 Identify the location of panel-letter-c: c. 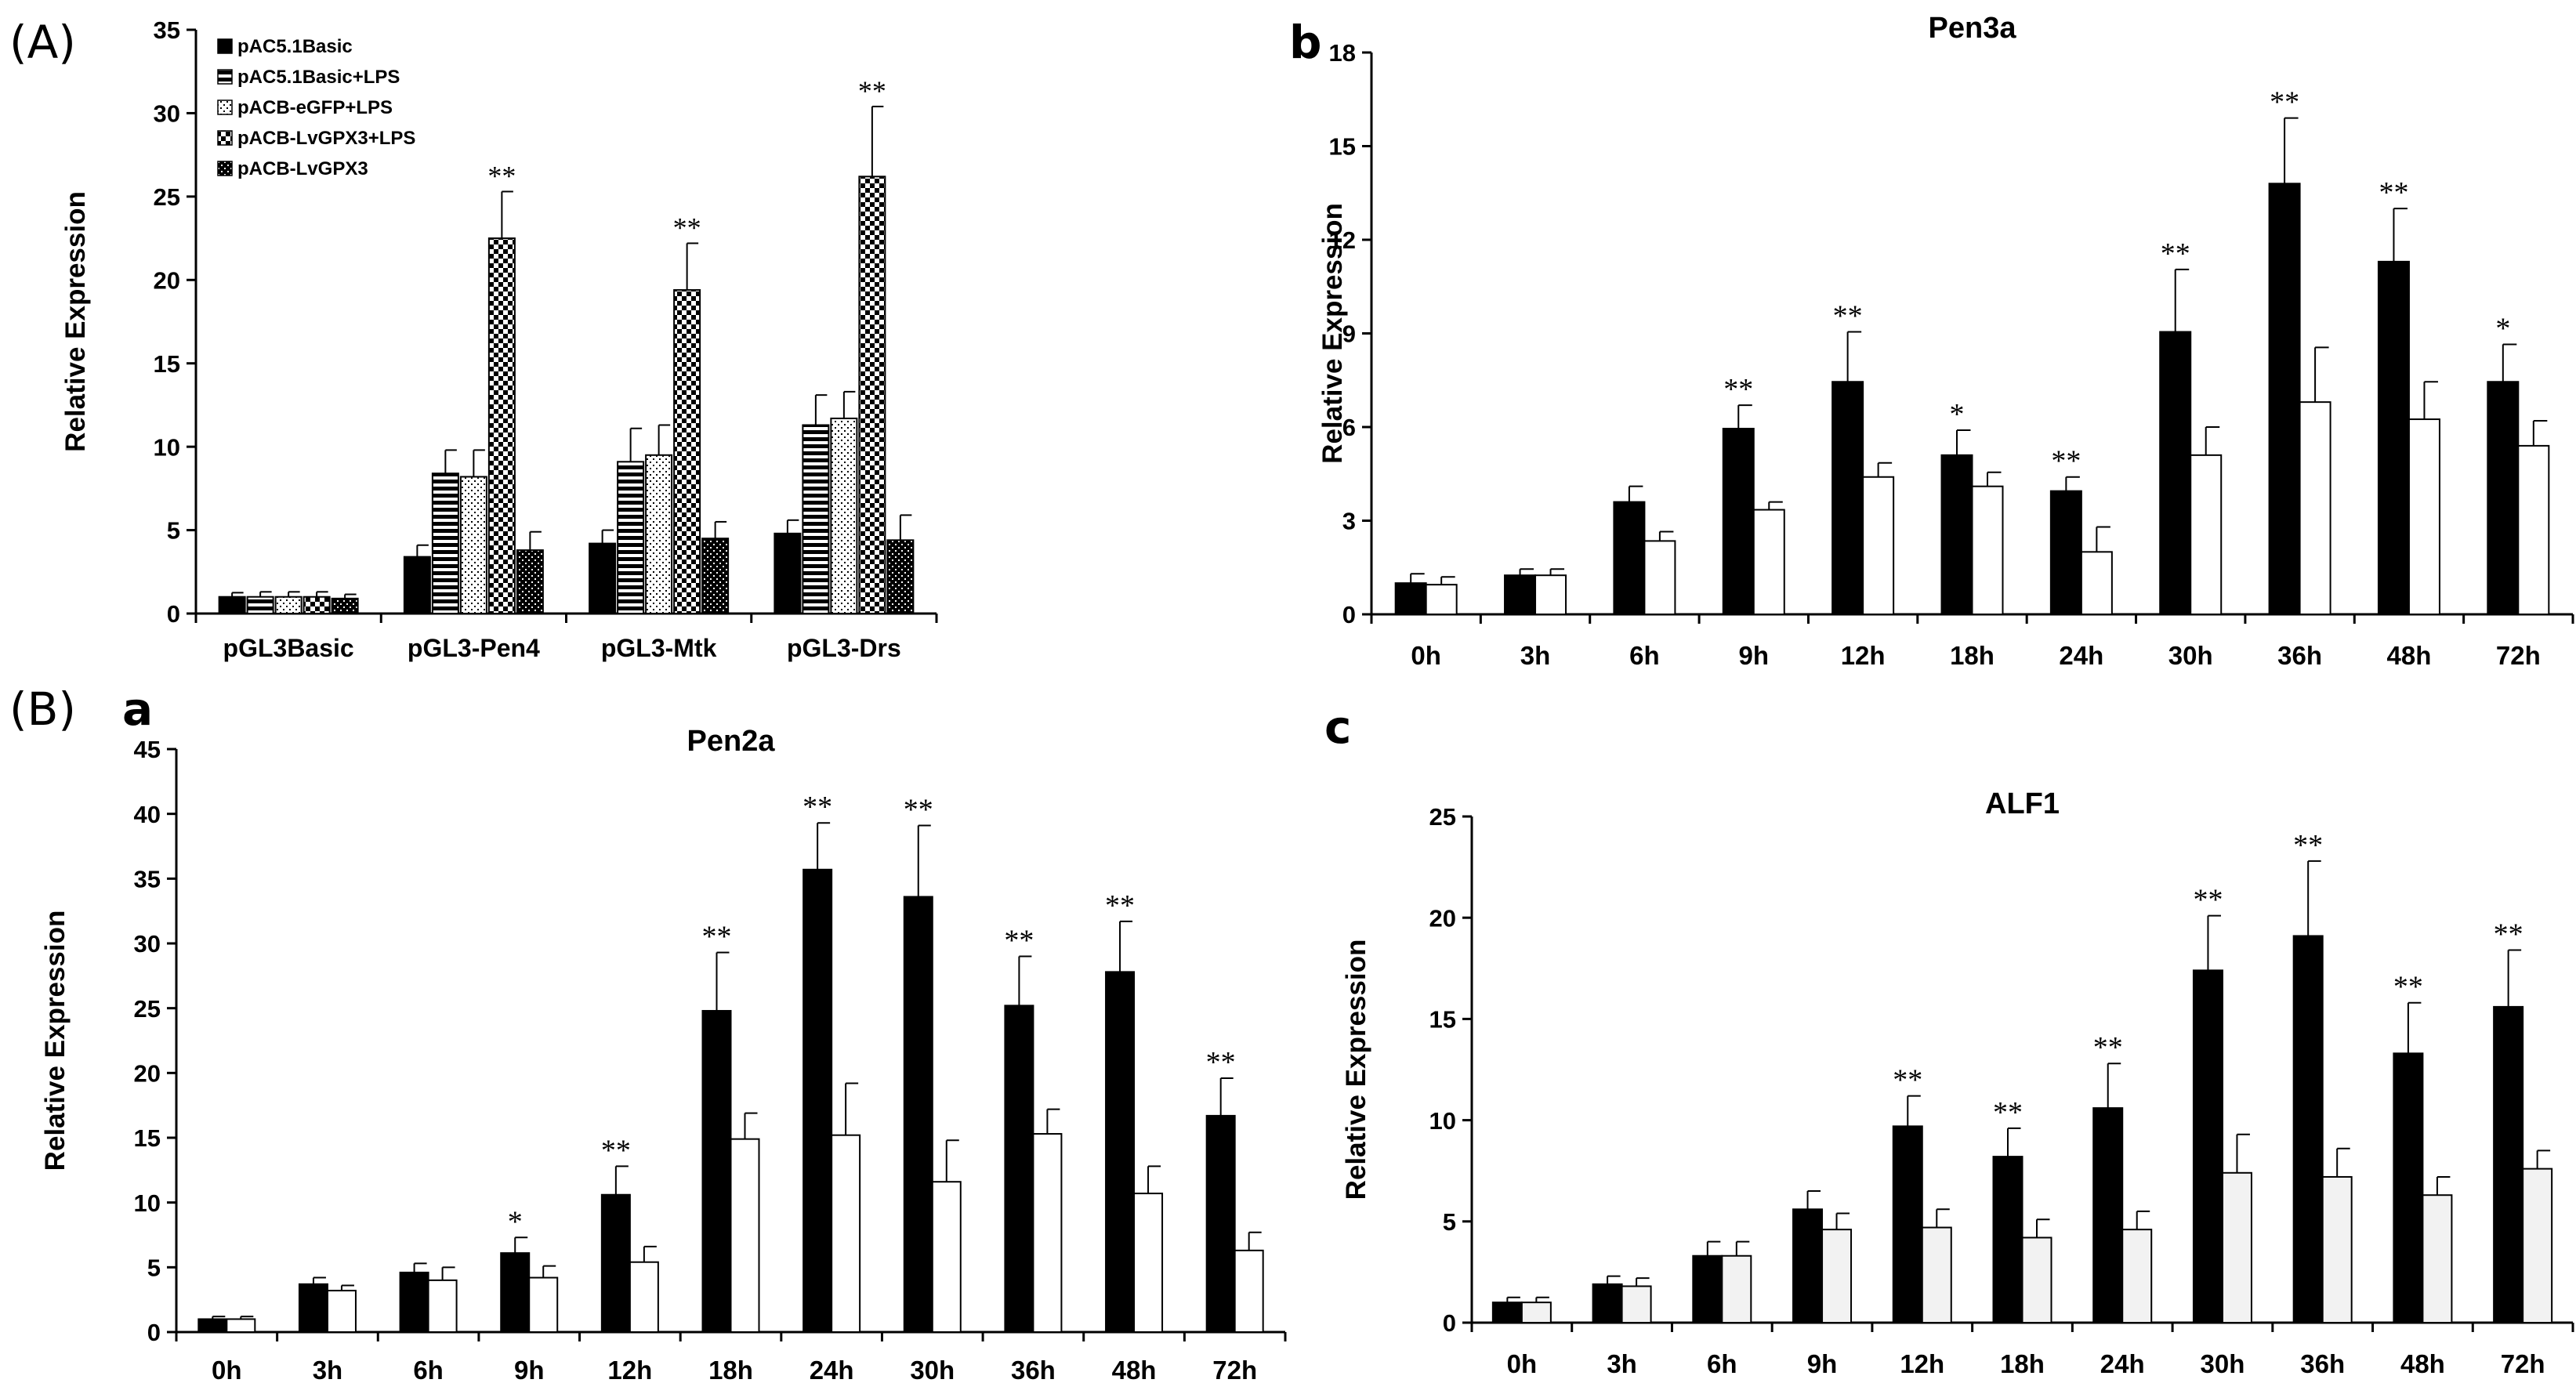
(1337, 727).